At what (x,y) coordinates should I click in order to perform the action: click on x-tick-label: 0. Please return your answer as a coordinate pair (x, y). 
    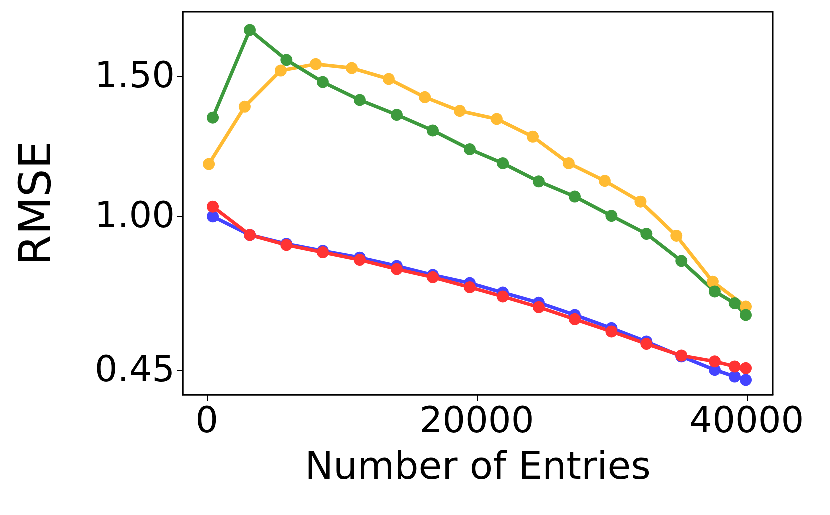
    Looking at the image, I should click on (207, 421).